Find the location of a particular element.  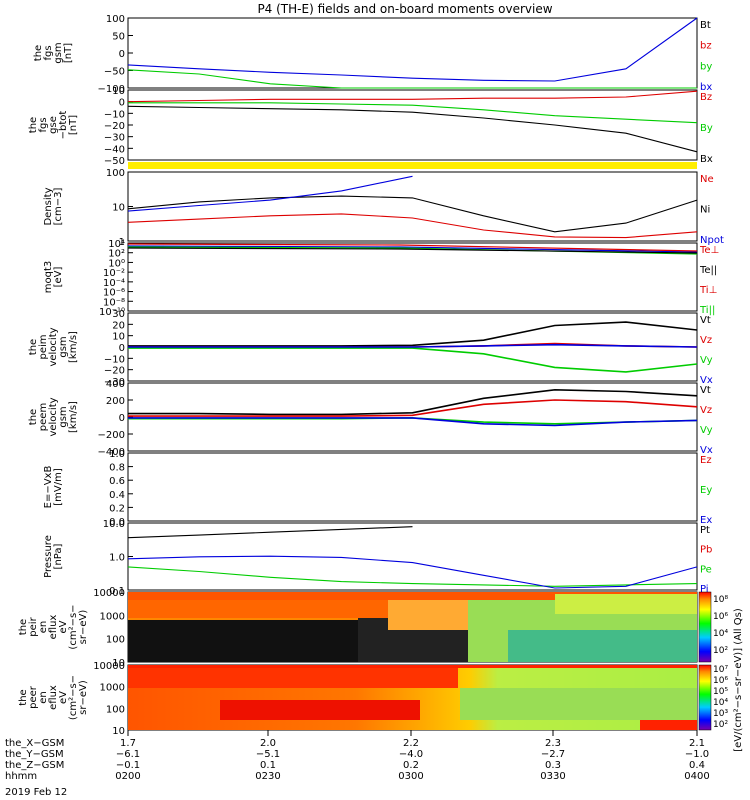

y-tick-label: 10.0 is located at coordinates (114, 524).